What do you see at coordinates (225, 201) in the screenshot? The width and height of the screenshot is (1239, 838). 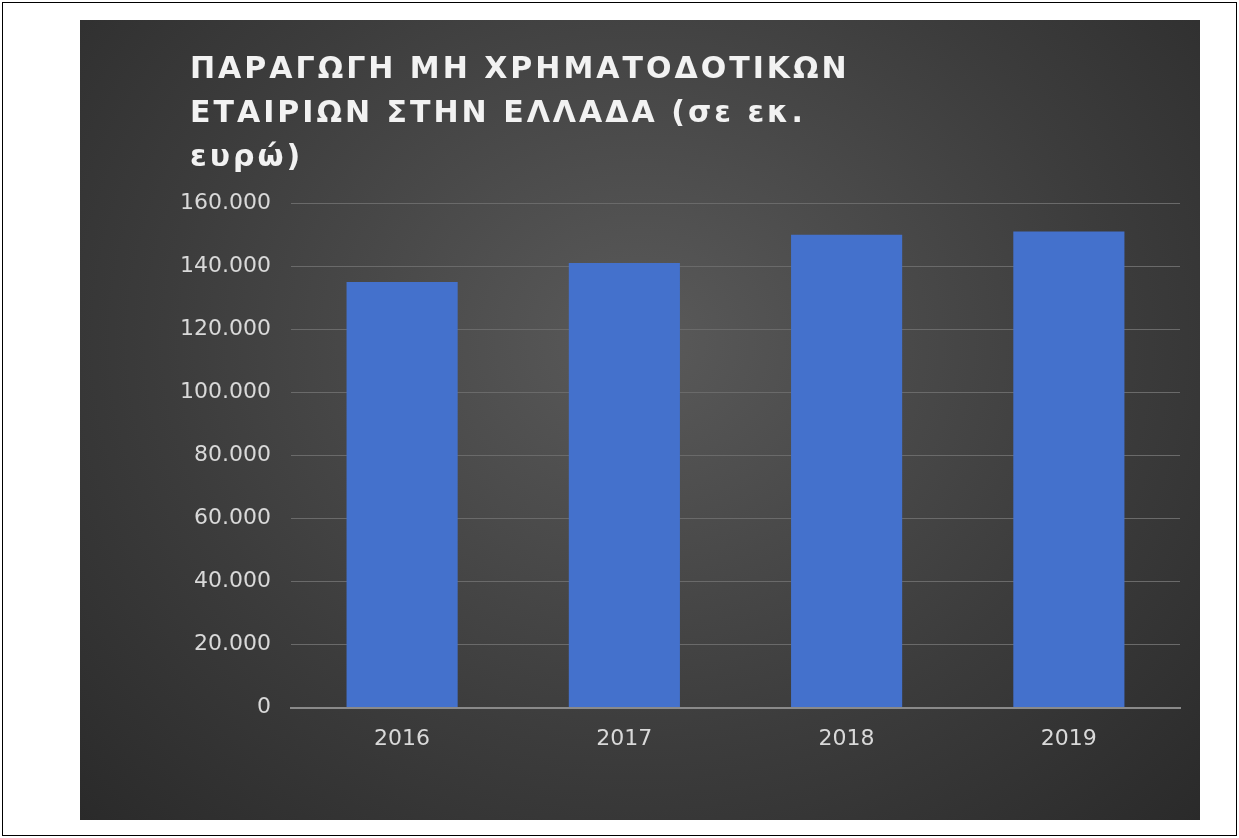 I see `y-tick-label: 160.000` at bounding box center [225, 201].